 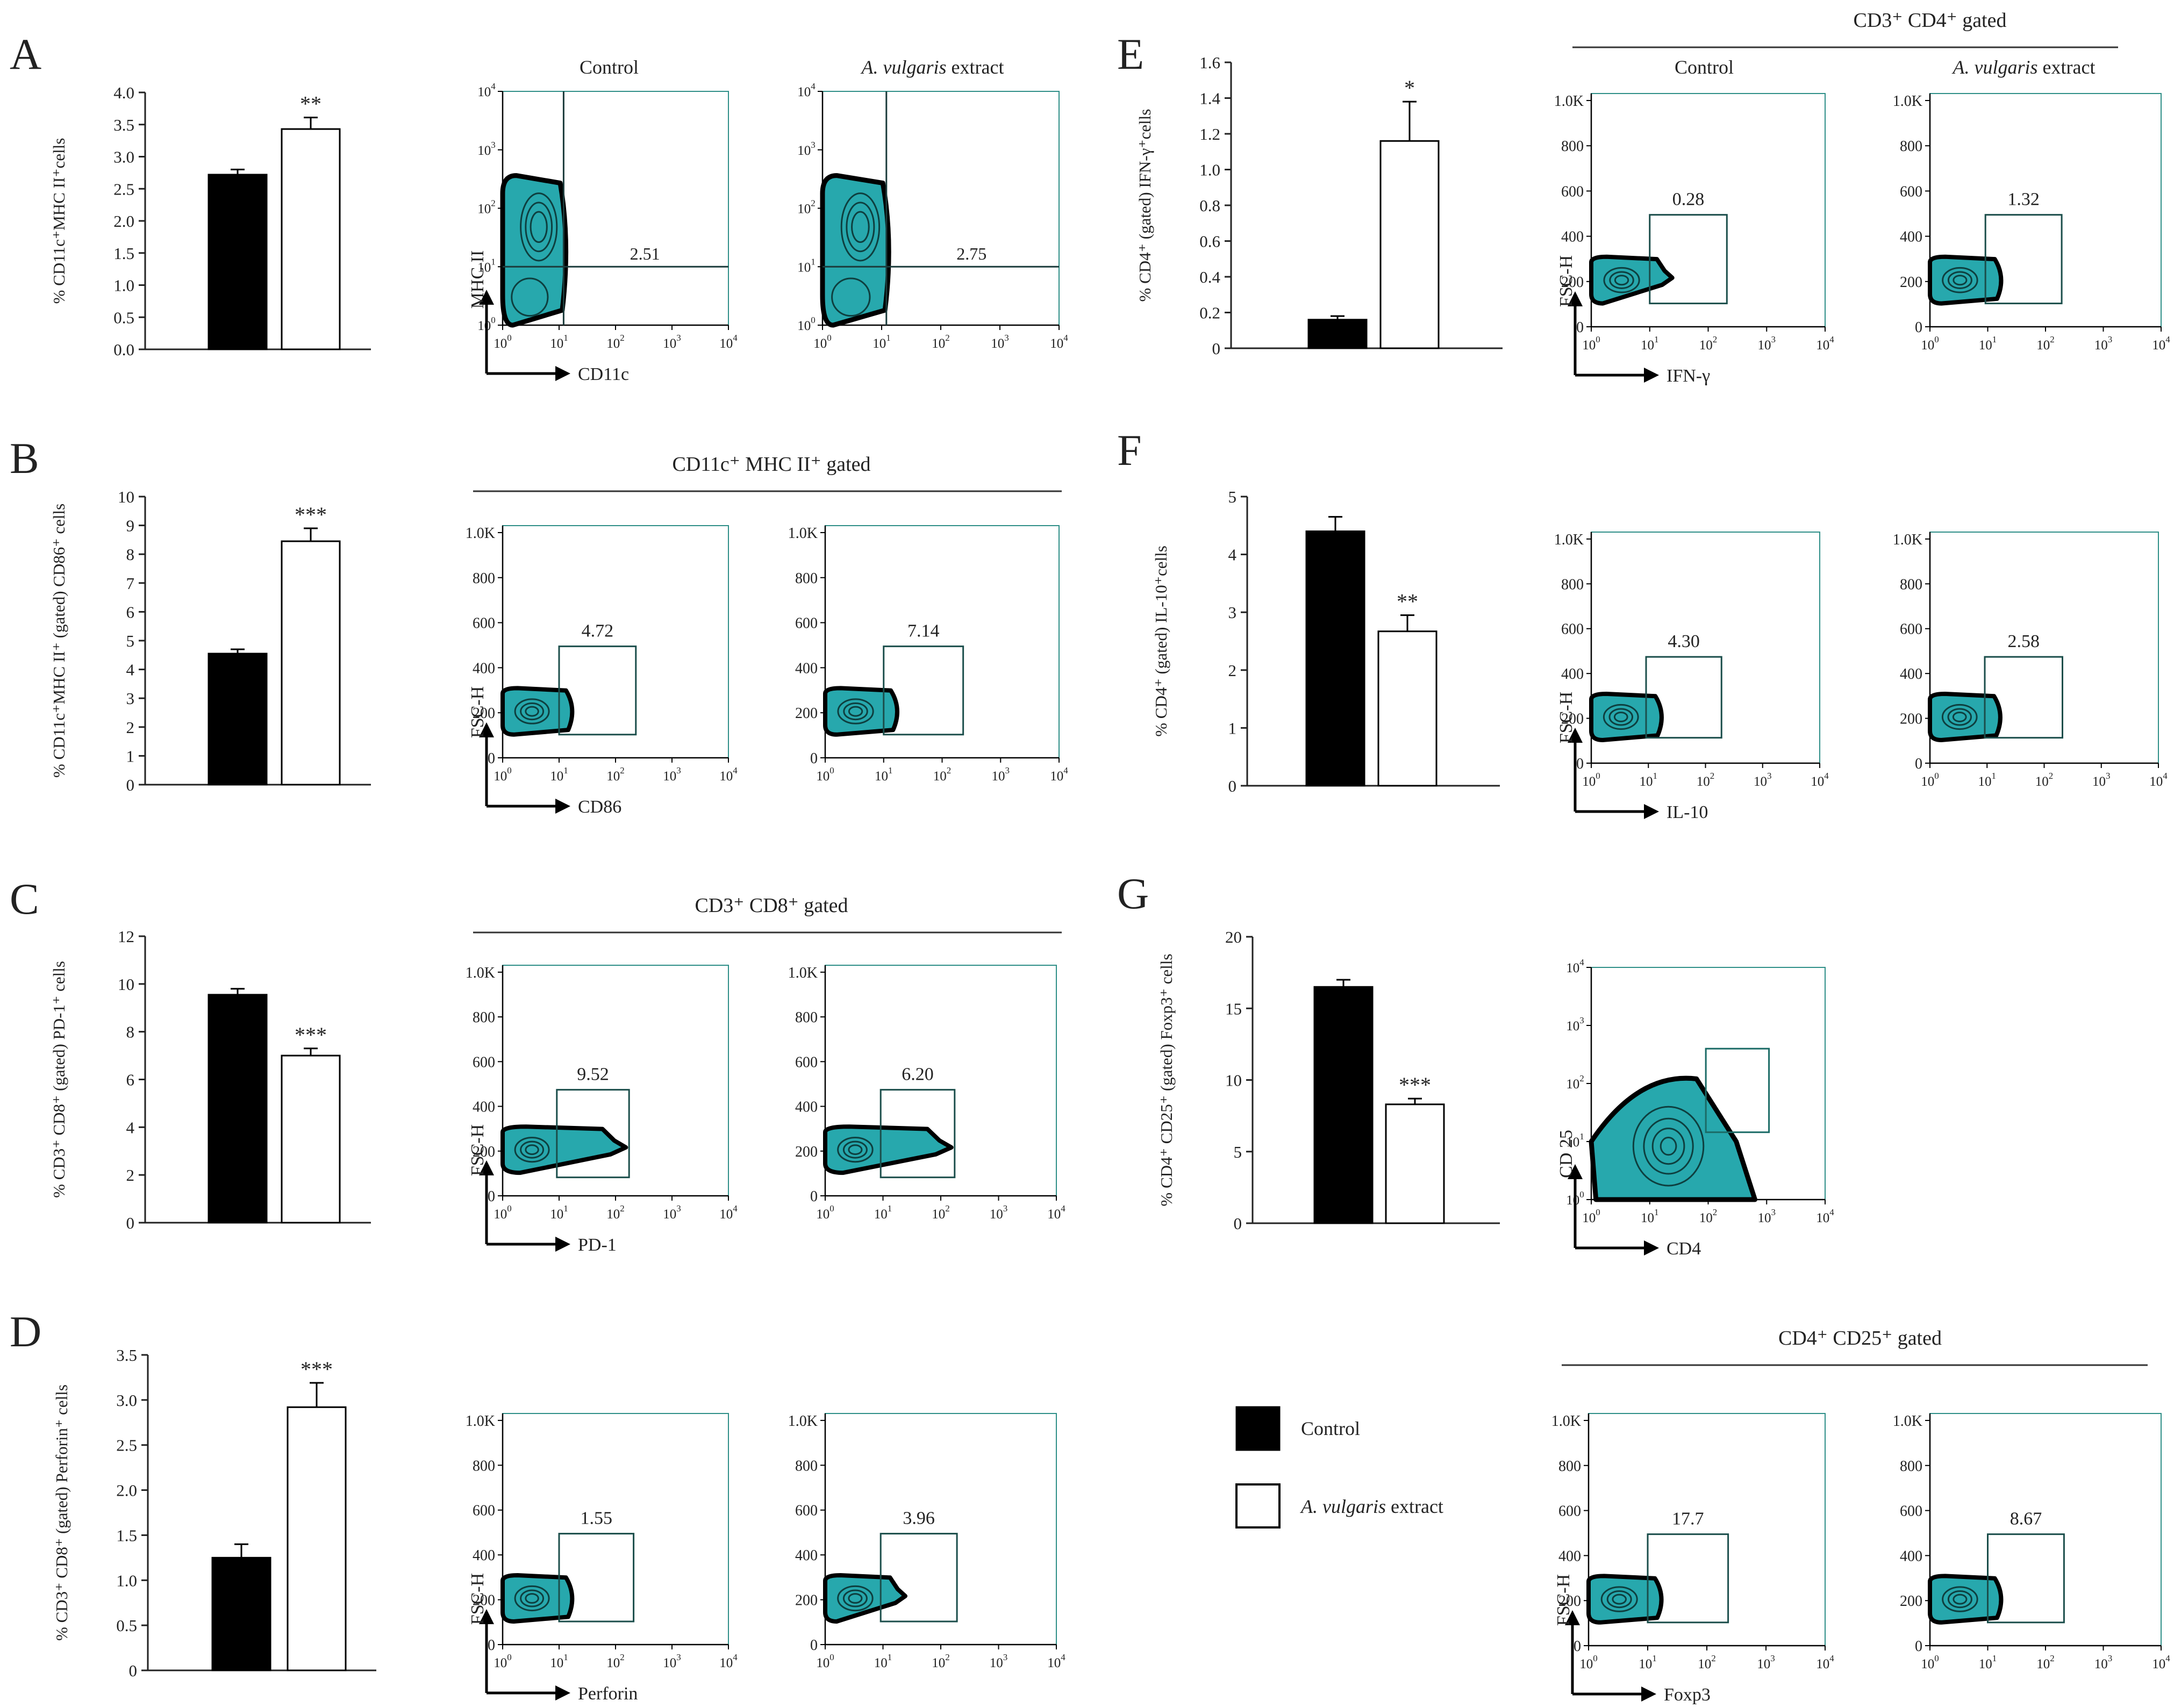 What do you see at coordinates (1715, 1212) in the screenshot?
I see `x-tick-label-G0-exp: 2` at bounding box center [1715, 1212].